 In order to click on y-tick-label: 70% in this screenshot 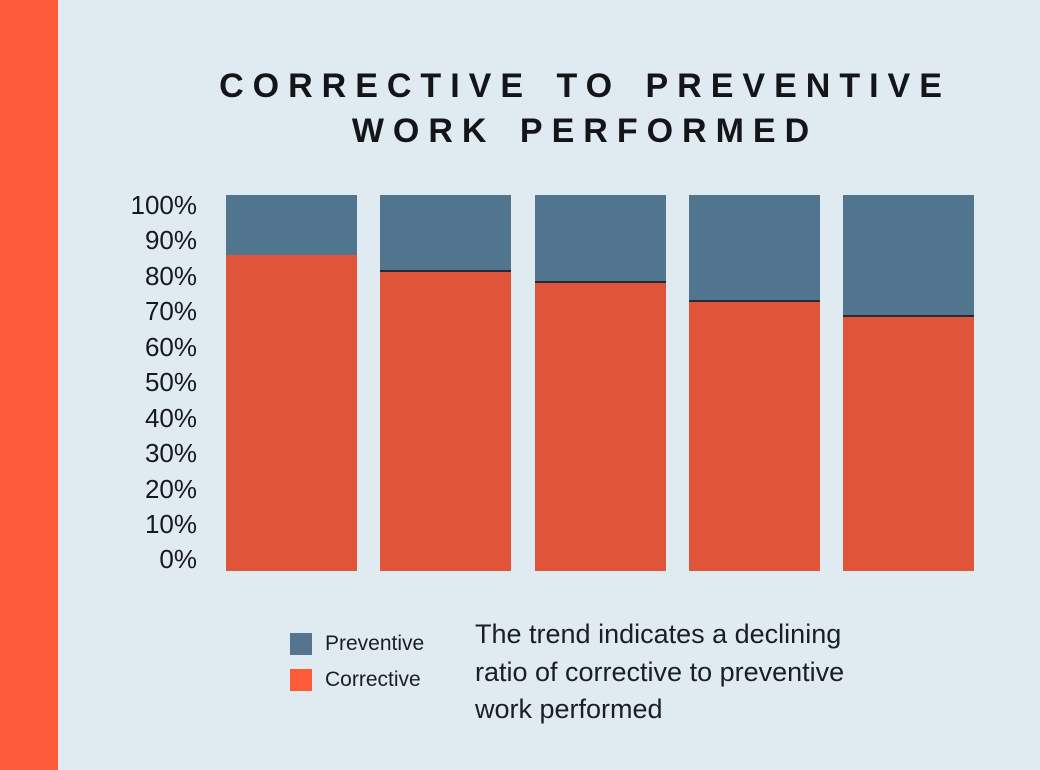, I will do `click(170, 311)`.